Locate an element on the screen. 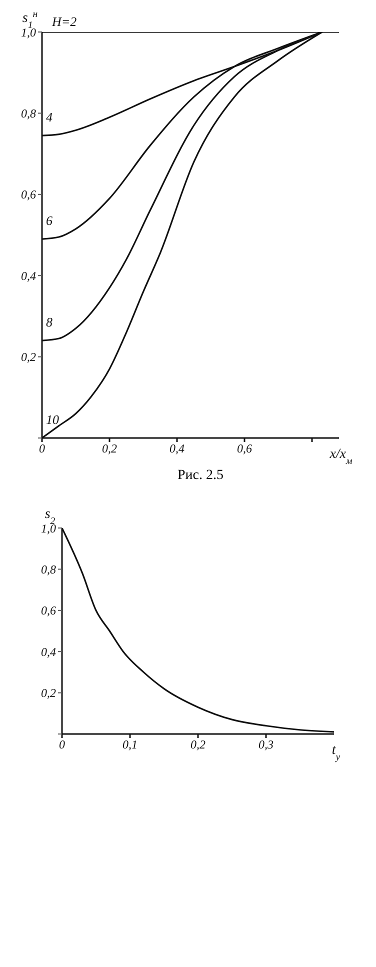 The width and height of the screenshot is (376, 967). x-tick-label: 0,4 is located at coordinates (177, 449).